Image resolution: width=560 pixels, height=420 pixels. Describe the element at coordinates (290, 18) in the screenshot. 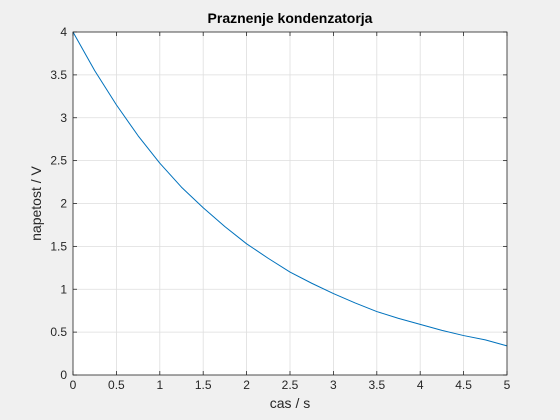

I see `chart-title: Praznenje kondenzatorja` at that location.